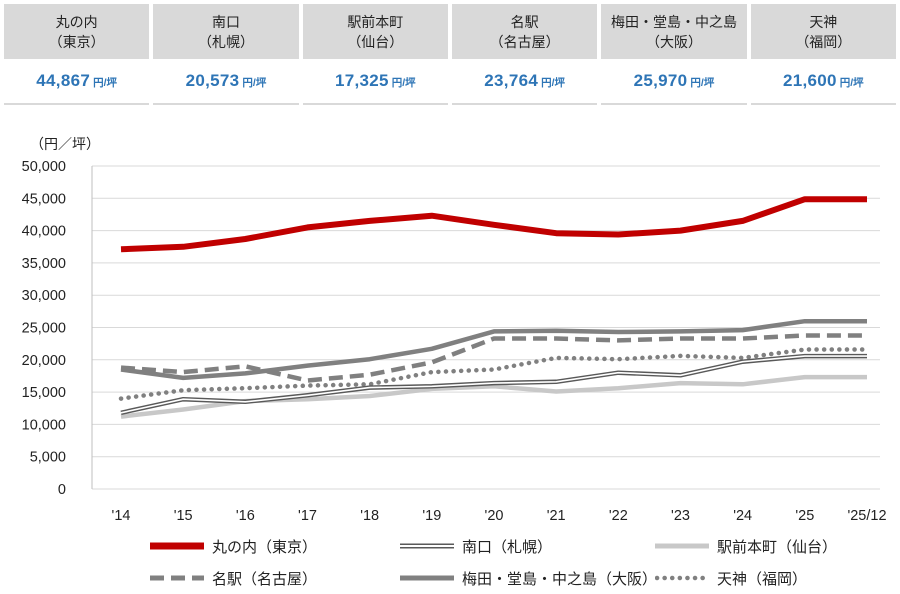 The image size is (900, 594). What do you see at coordinates (44, 361) in the screenshot?
I see `y-tick-label: 20,000` at bounding box center [44, 361].